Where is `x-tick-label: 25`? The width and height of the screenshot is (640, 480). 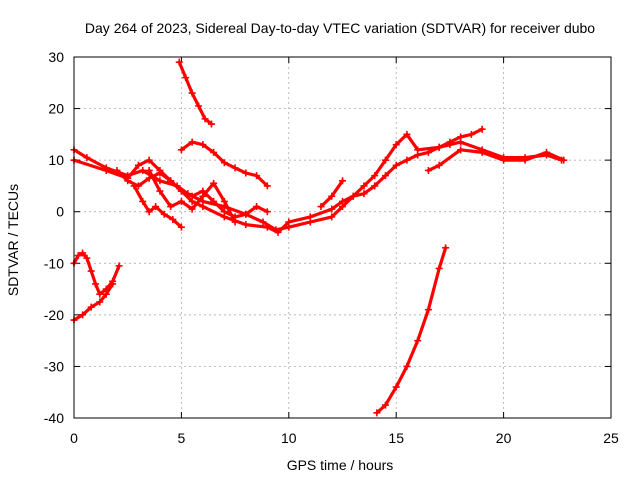
x-tick-label: 25 is located at coordinates (611, 438).